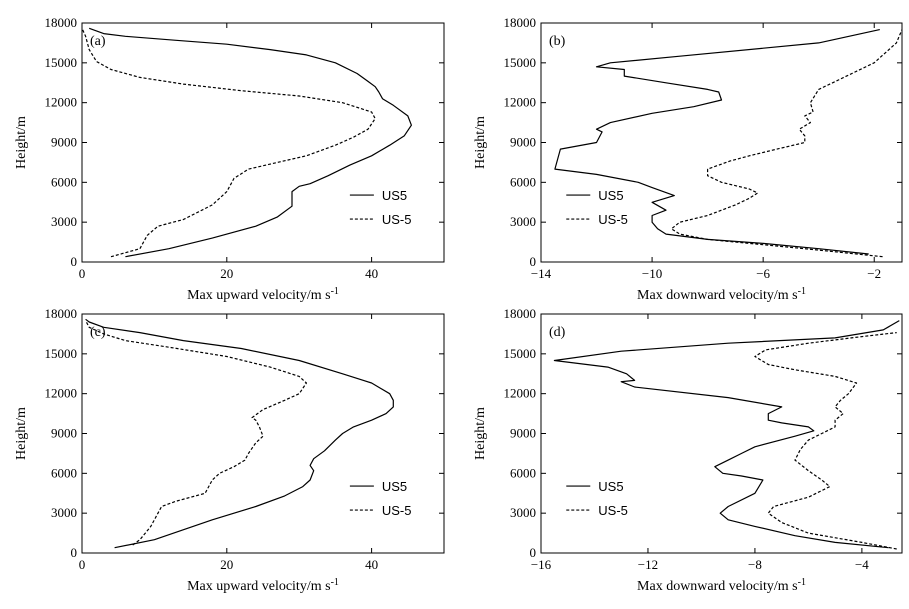 The width and height of the screenshot is (909, 609). What do you see at coordinates (98, 332) in the screenshot?
I see `panel-label: (c)` at bounding box center [98, 332].